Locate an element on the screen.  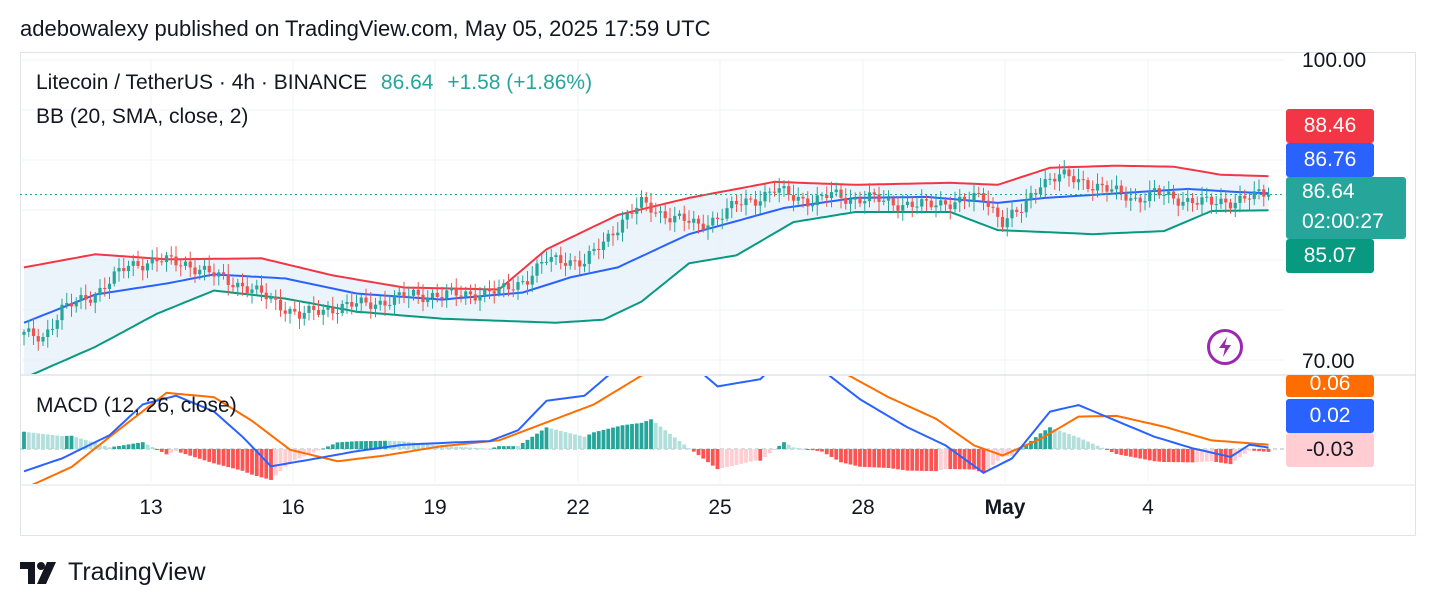
bb-lower-badge: 85.07 is located at coordinates (1330, 256).